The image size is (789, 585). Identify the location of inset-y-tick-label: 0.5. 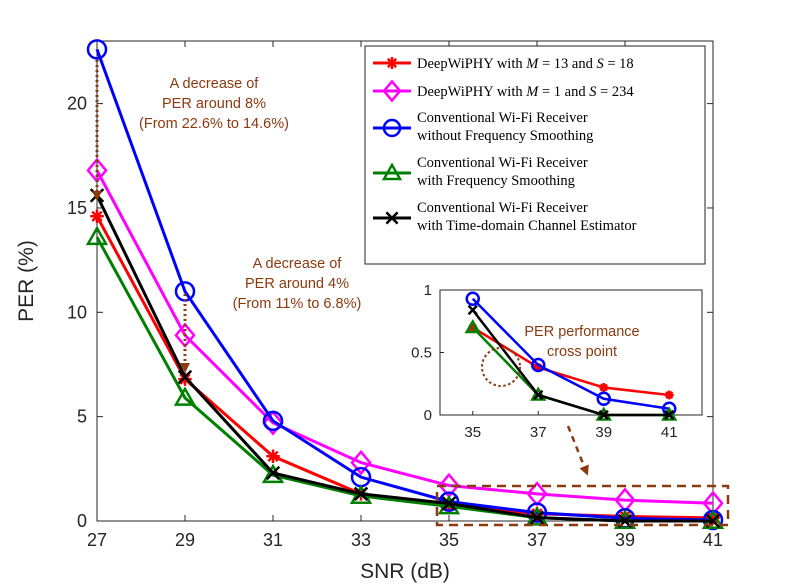
(421, 353).